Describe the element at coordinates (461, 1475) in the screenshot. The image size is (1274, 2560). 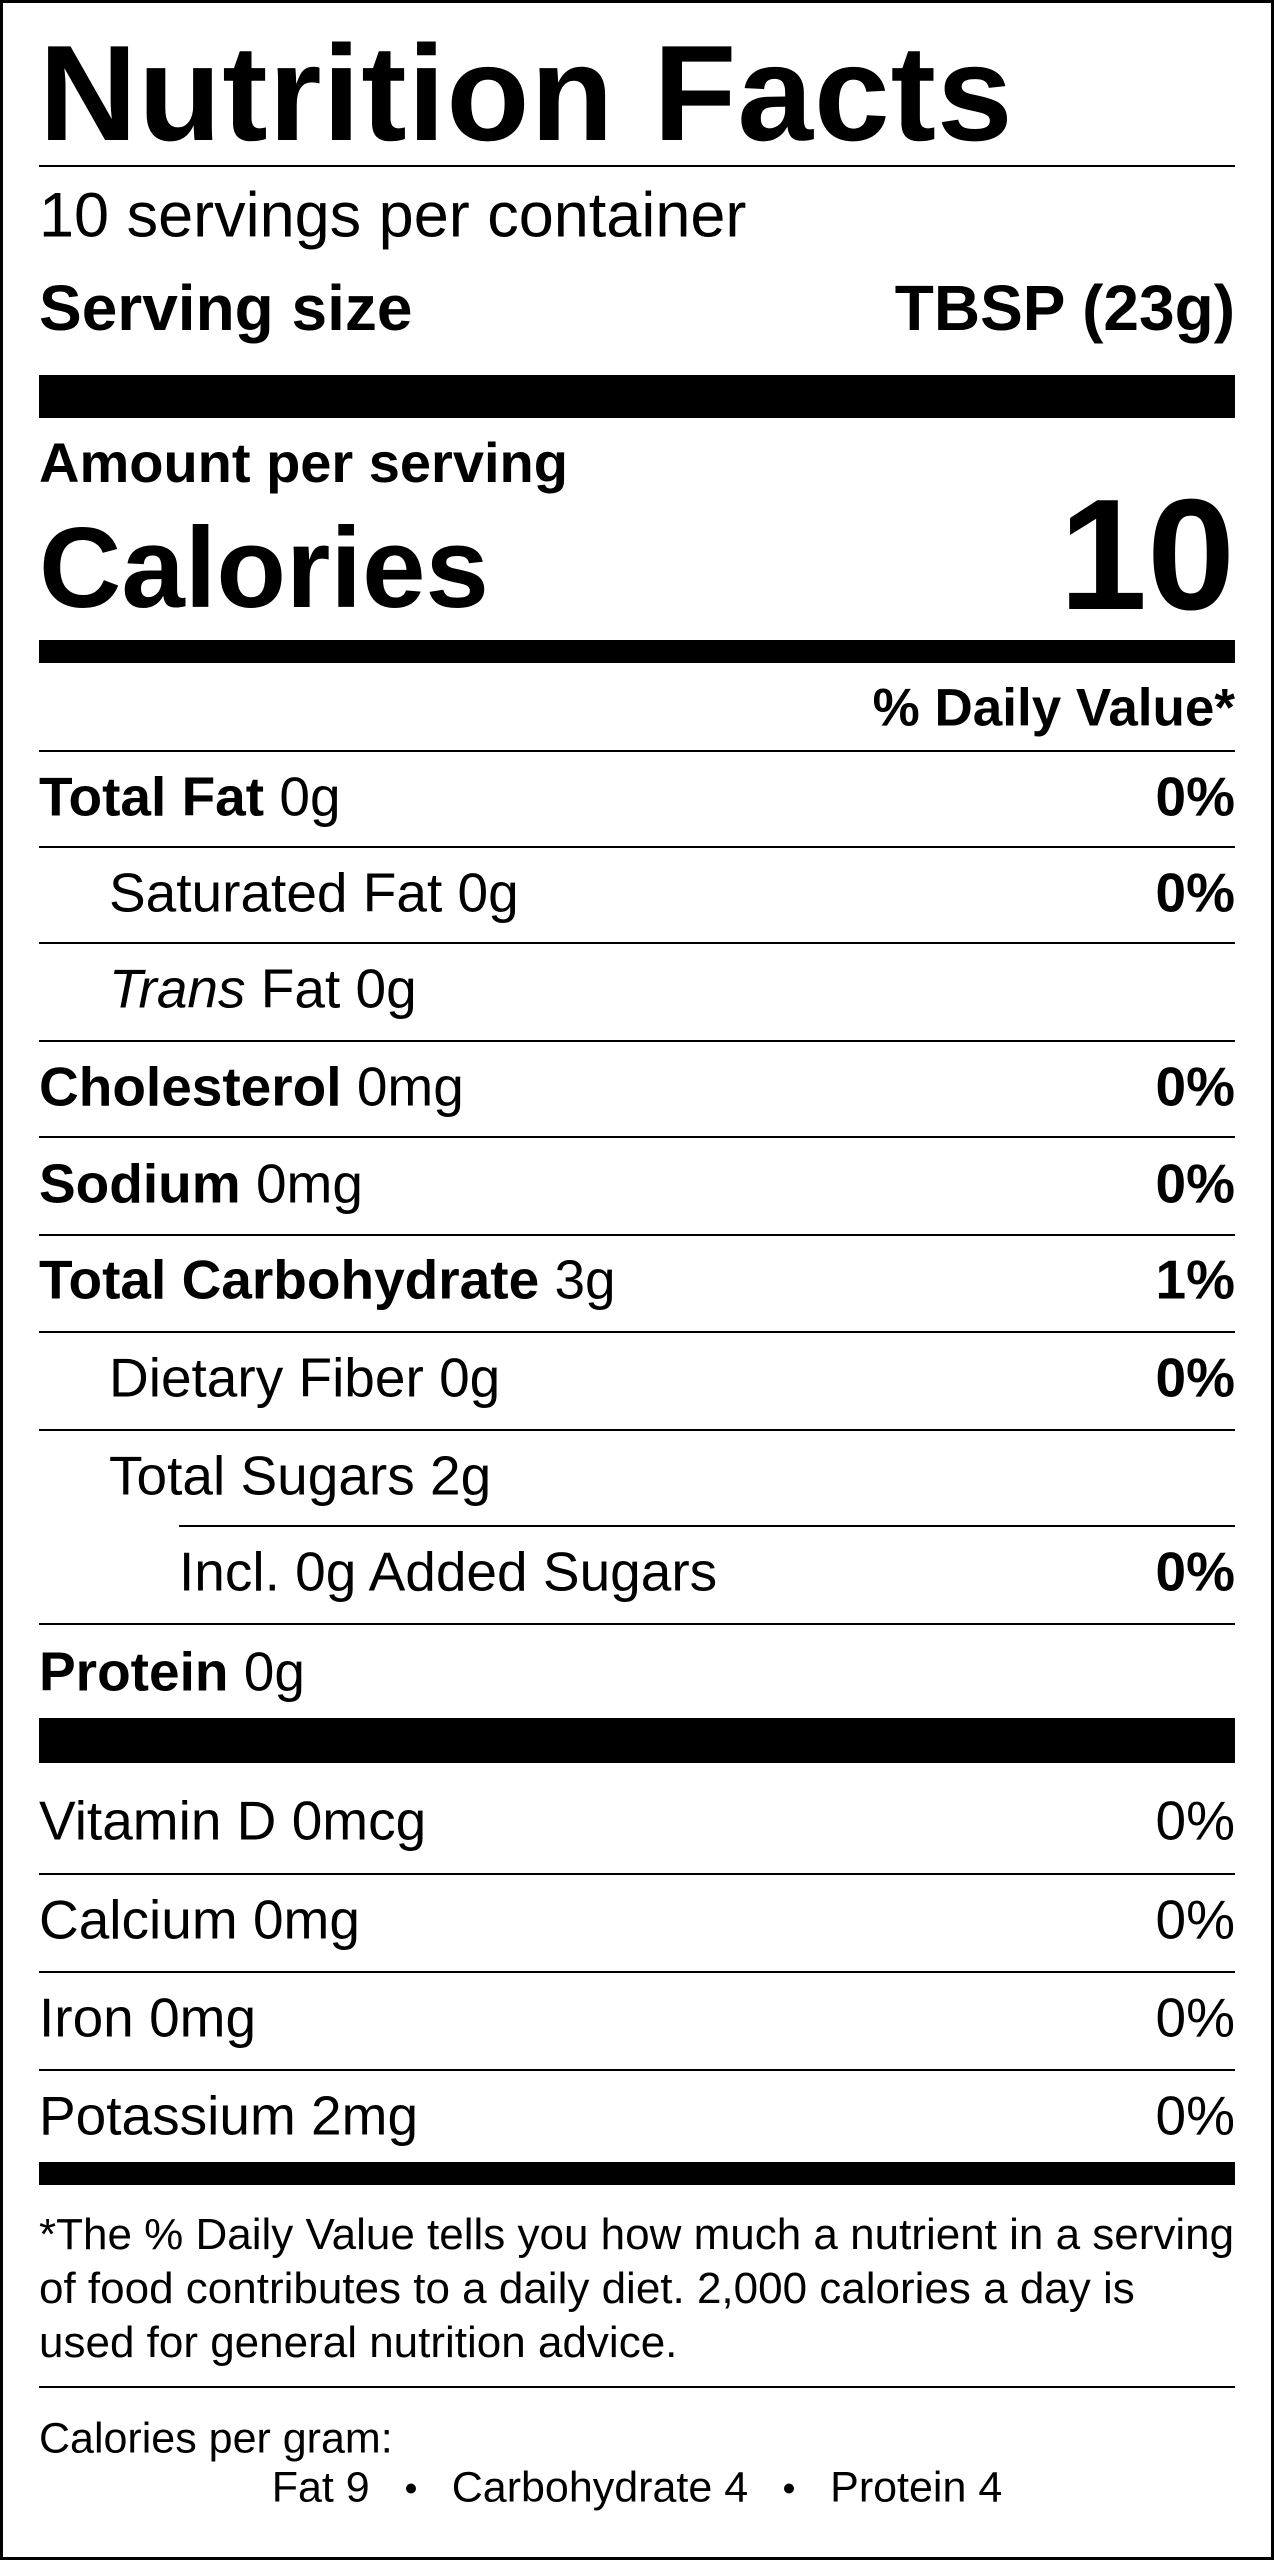
I see `nutrient-amount: 2g` at that location.